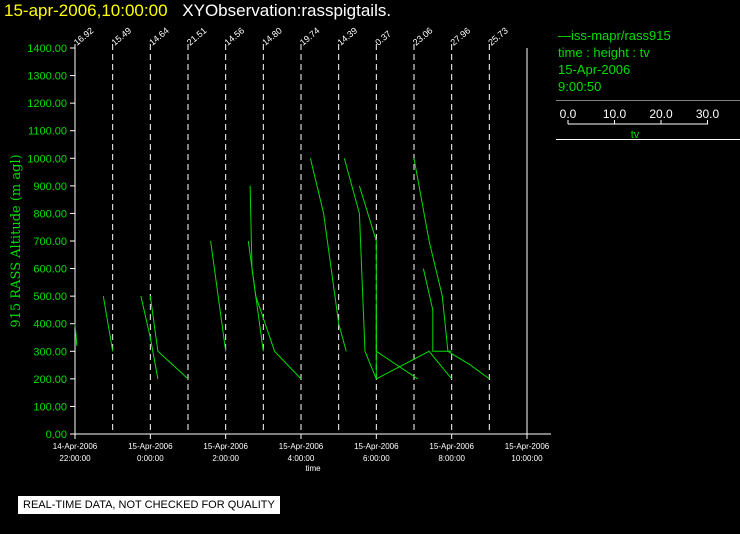  Describe the element at coordinates (376, 458) in the screenshot. I see `x-tick-time: 6:00:00` at that location.